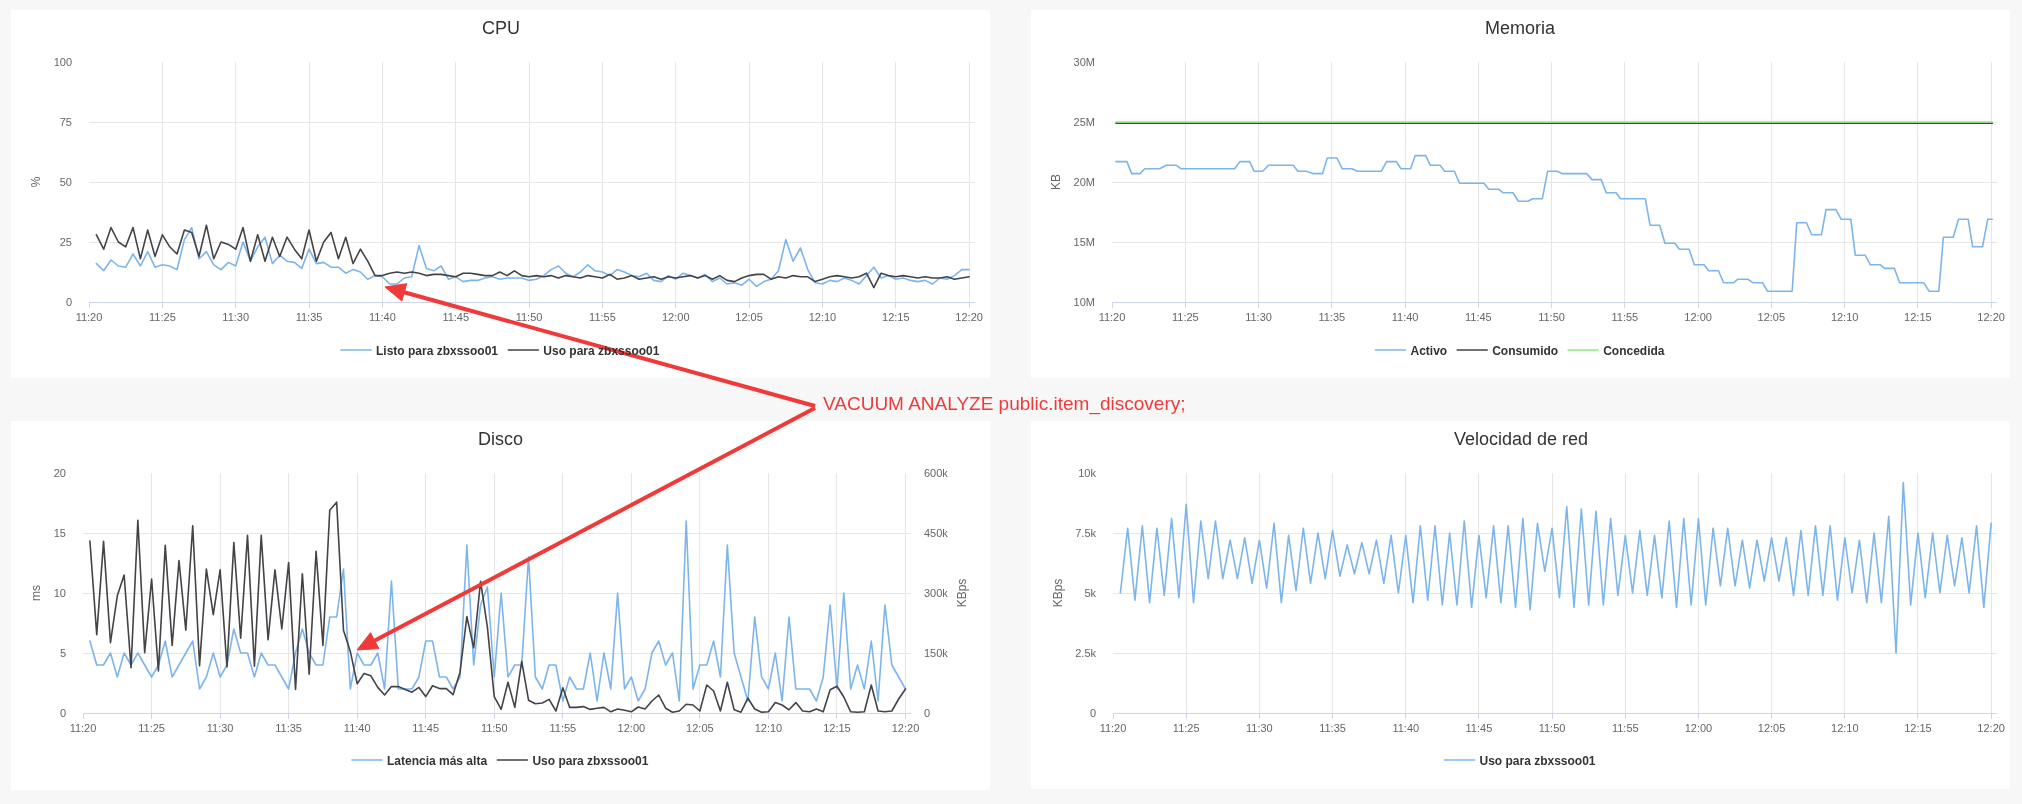  Describe the element at coordinates (1055, 182) in the screenshot. I see `y-axis-title: KB` at that location.